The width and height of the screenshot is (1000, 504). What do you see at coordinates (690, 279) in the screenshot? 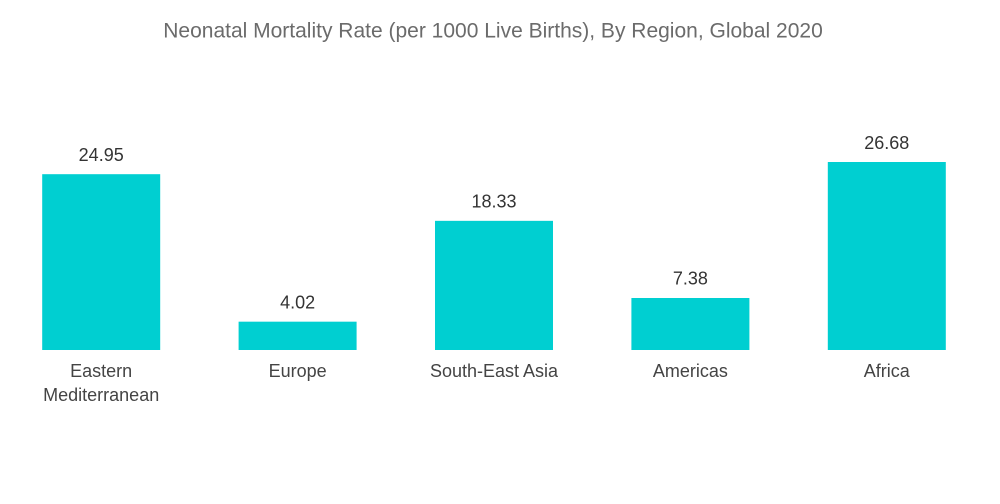
I see `value-label: 7.38` at bounding box center [690, 279].